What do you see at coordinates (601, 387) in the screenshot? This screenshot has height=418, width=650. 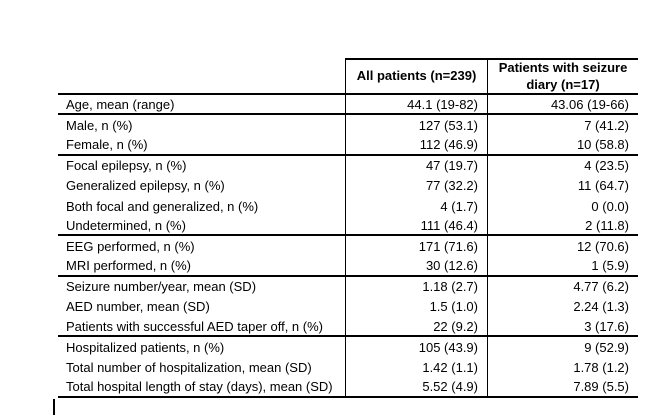 I see `diary-value: 7.89 (5.5)` at bounding box center [601, 387].